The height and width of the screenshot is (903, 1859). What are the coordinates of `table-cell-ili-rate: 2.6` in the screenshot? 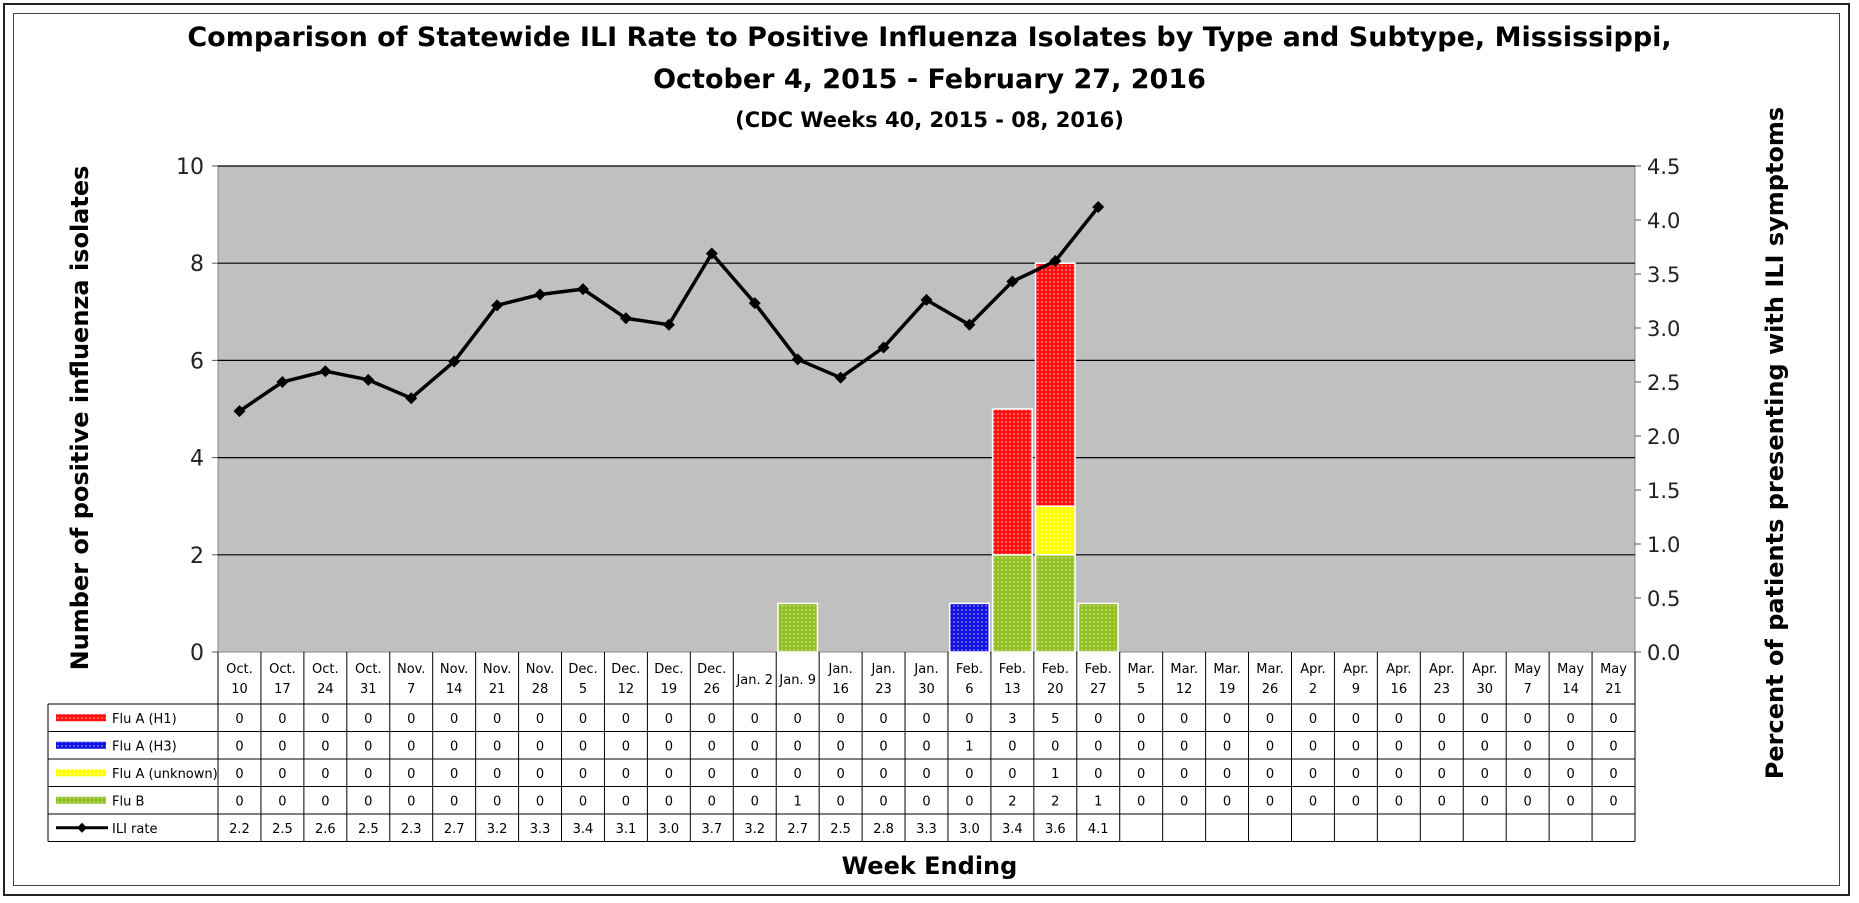 It's located at (325, 829).